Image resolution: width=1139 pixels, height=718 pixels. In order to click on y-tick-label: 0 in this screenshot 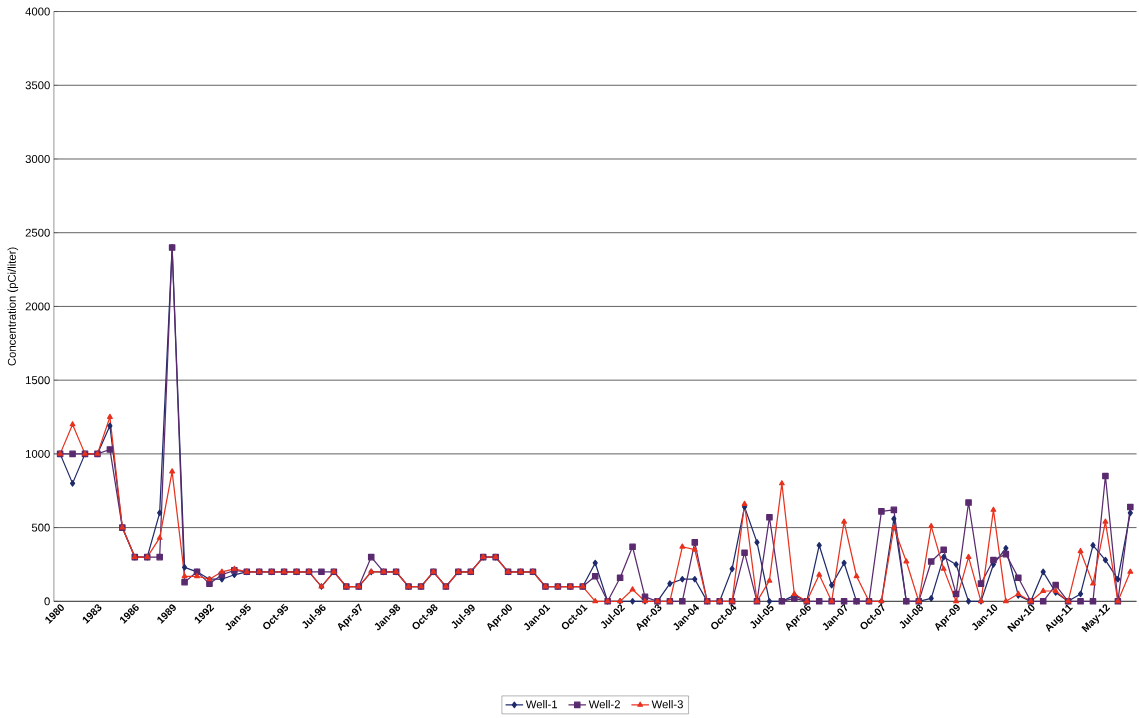, I will do `click(47, 601)`.